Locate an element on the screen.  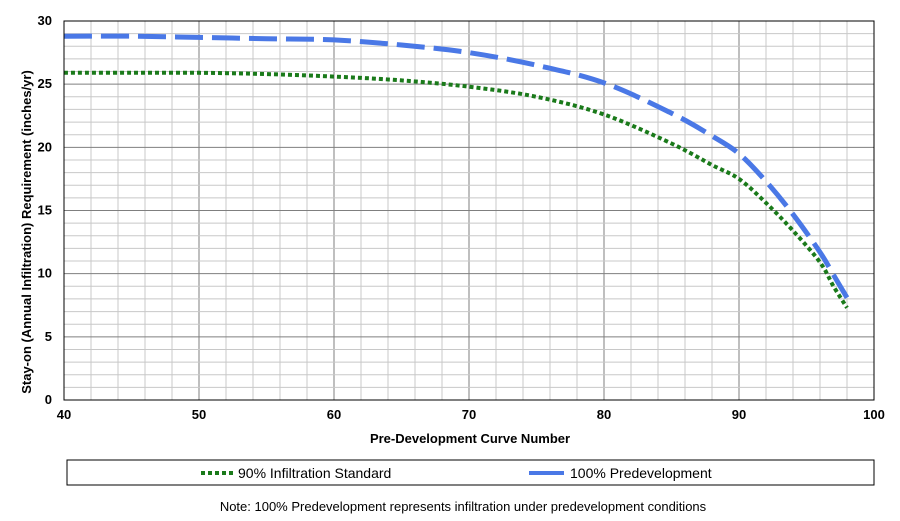
y-tick-label: 10 is located at coordinates (45, 273).